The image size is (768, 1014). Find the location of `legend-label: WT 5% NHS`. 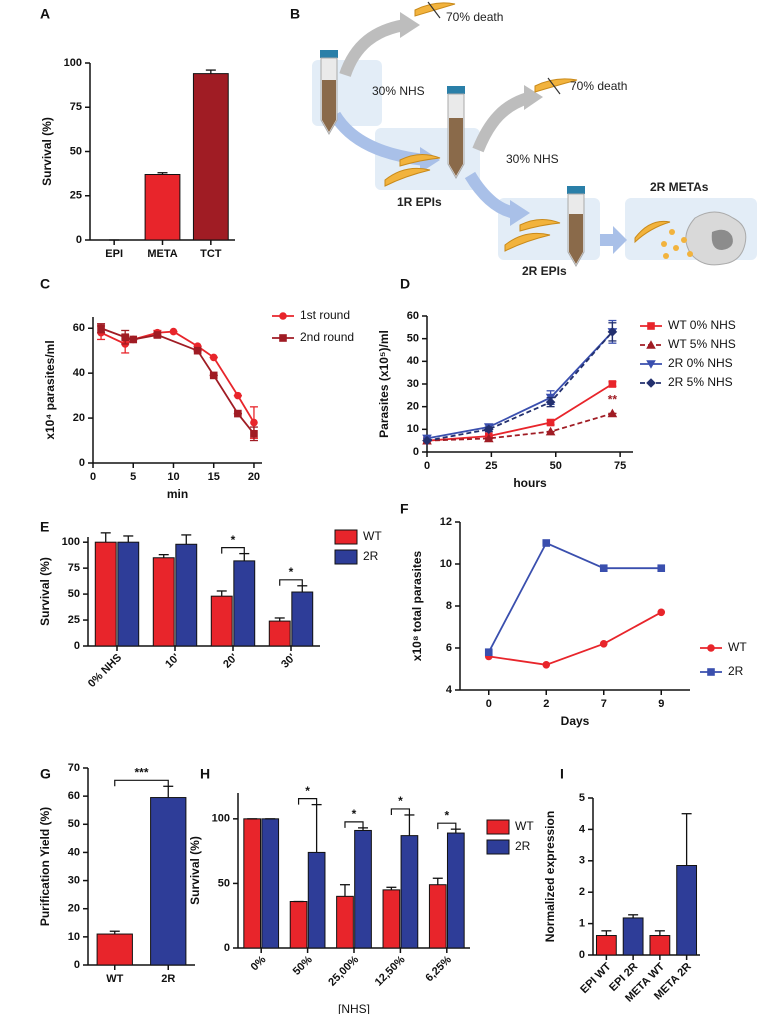

legend-label: WT 5% NHS is located at coordinates (702, 344).